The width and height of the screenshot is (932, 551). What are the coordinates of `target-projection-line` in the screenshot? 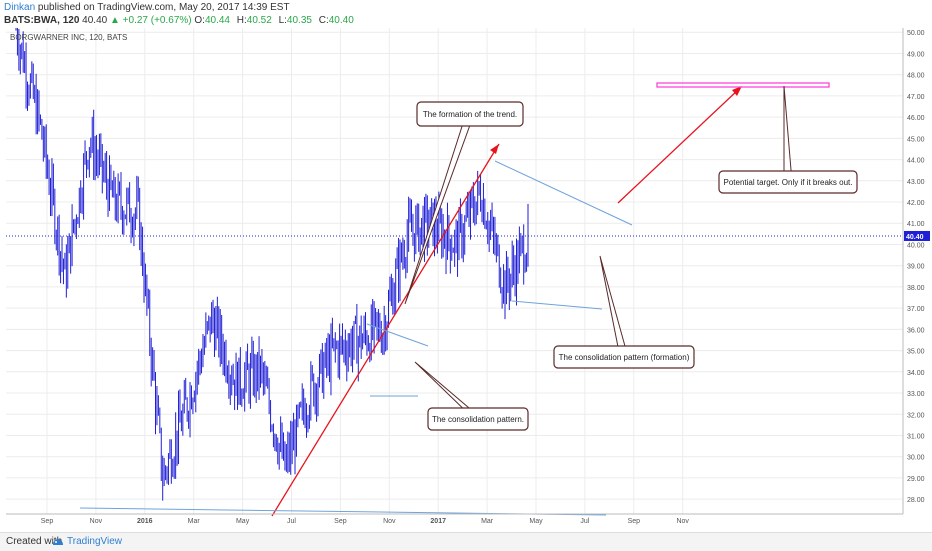 It's located at (678, 146).